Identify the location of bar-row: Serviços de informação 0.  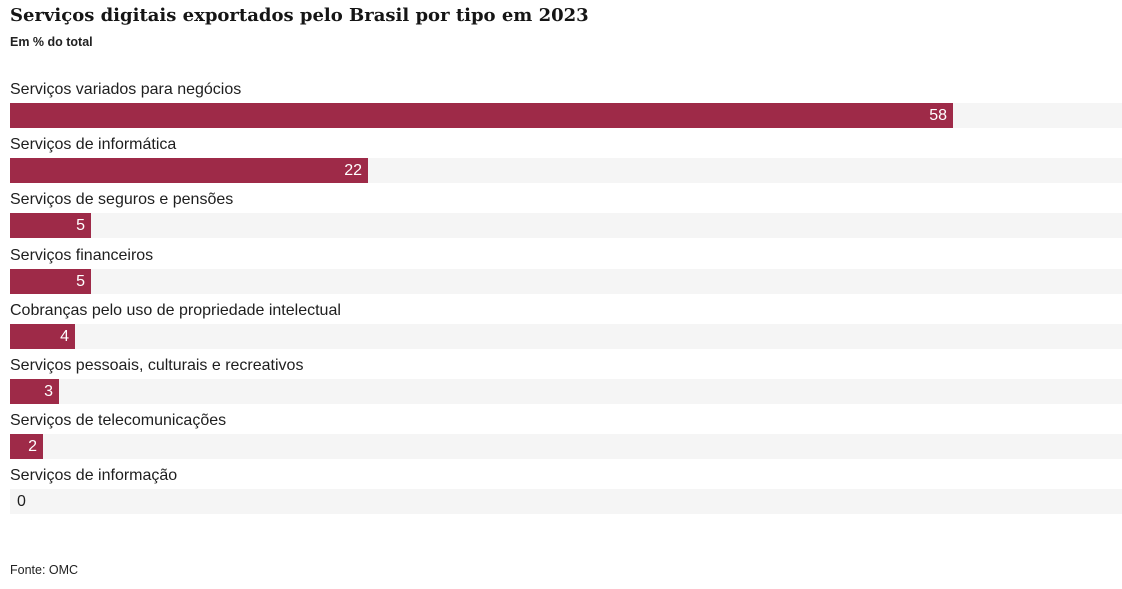
(566, 491).